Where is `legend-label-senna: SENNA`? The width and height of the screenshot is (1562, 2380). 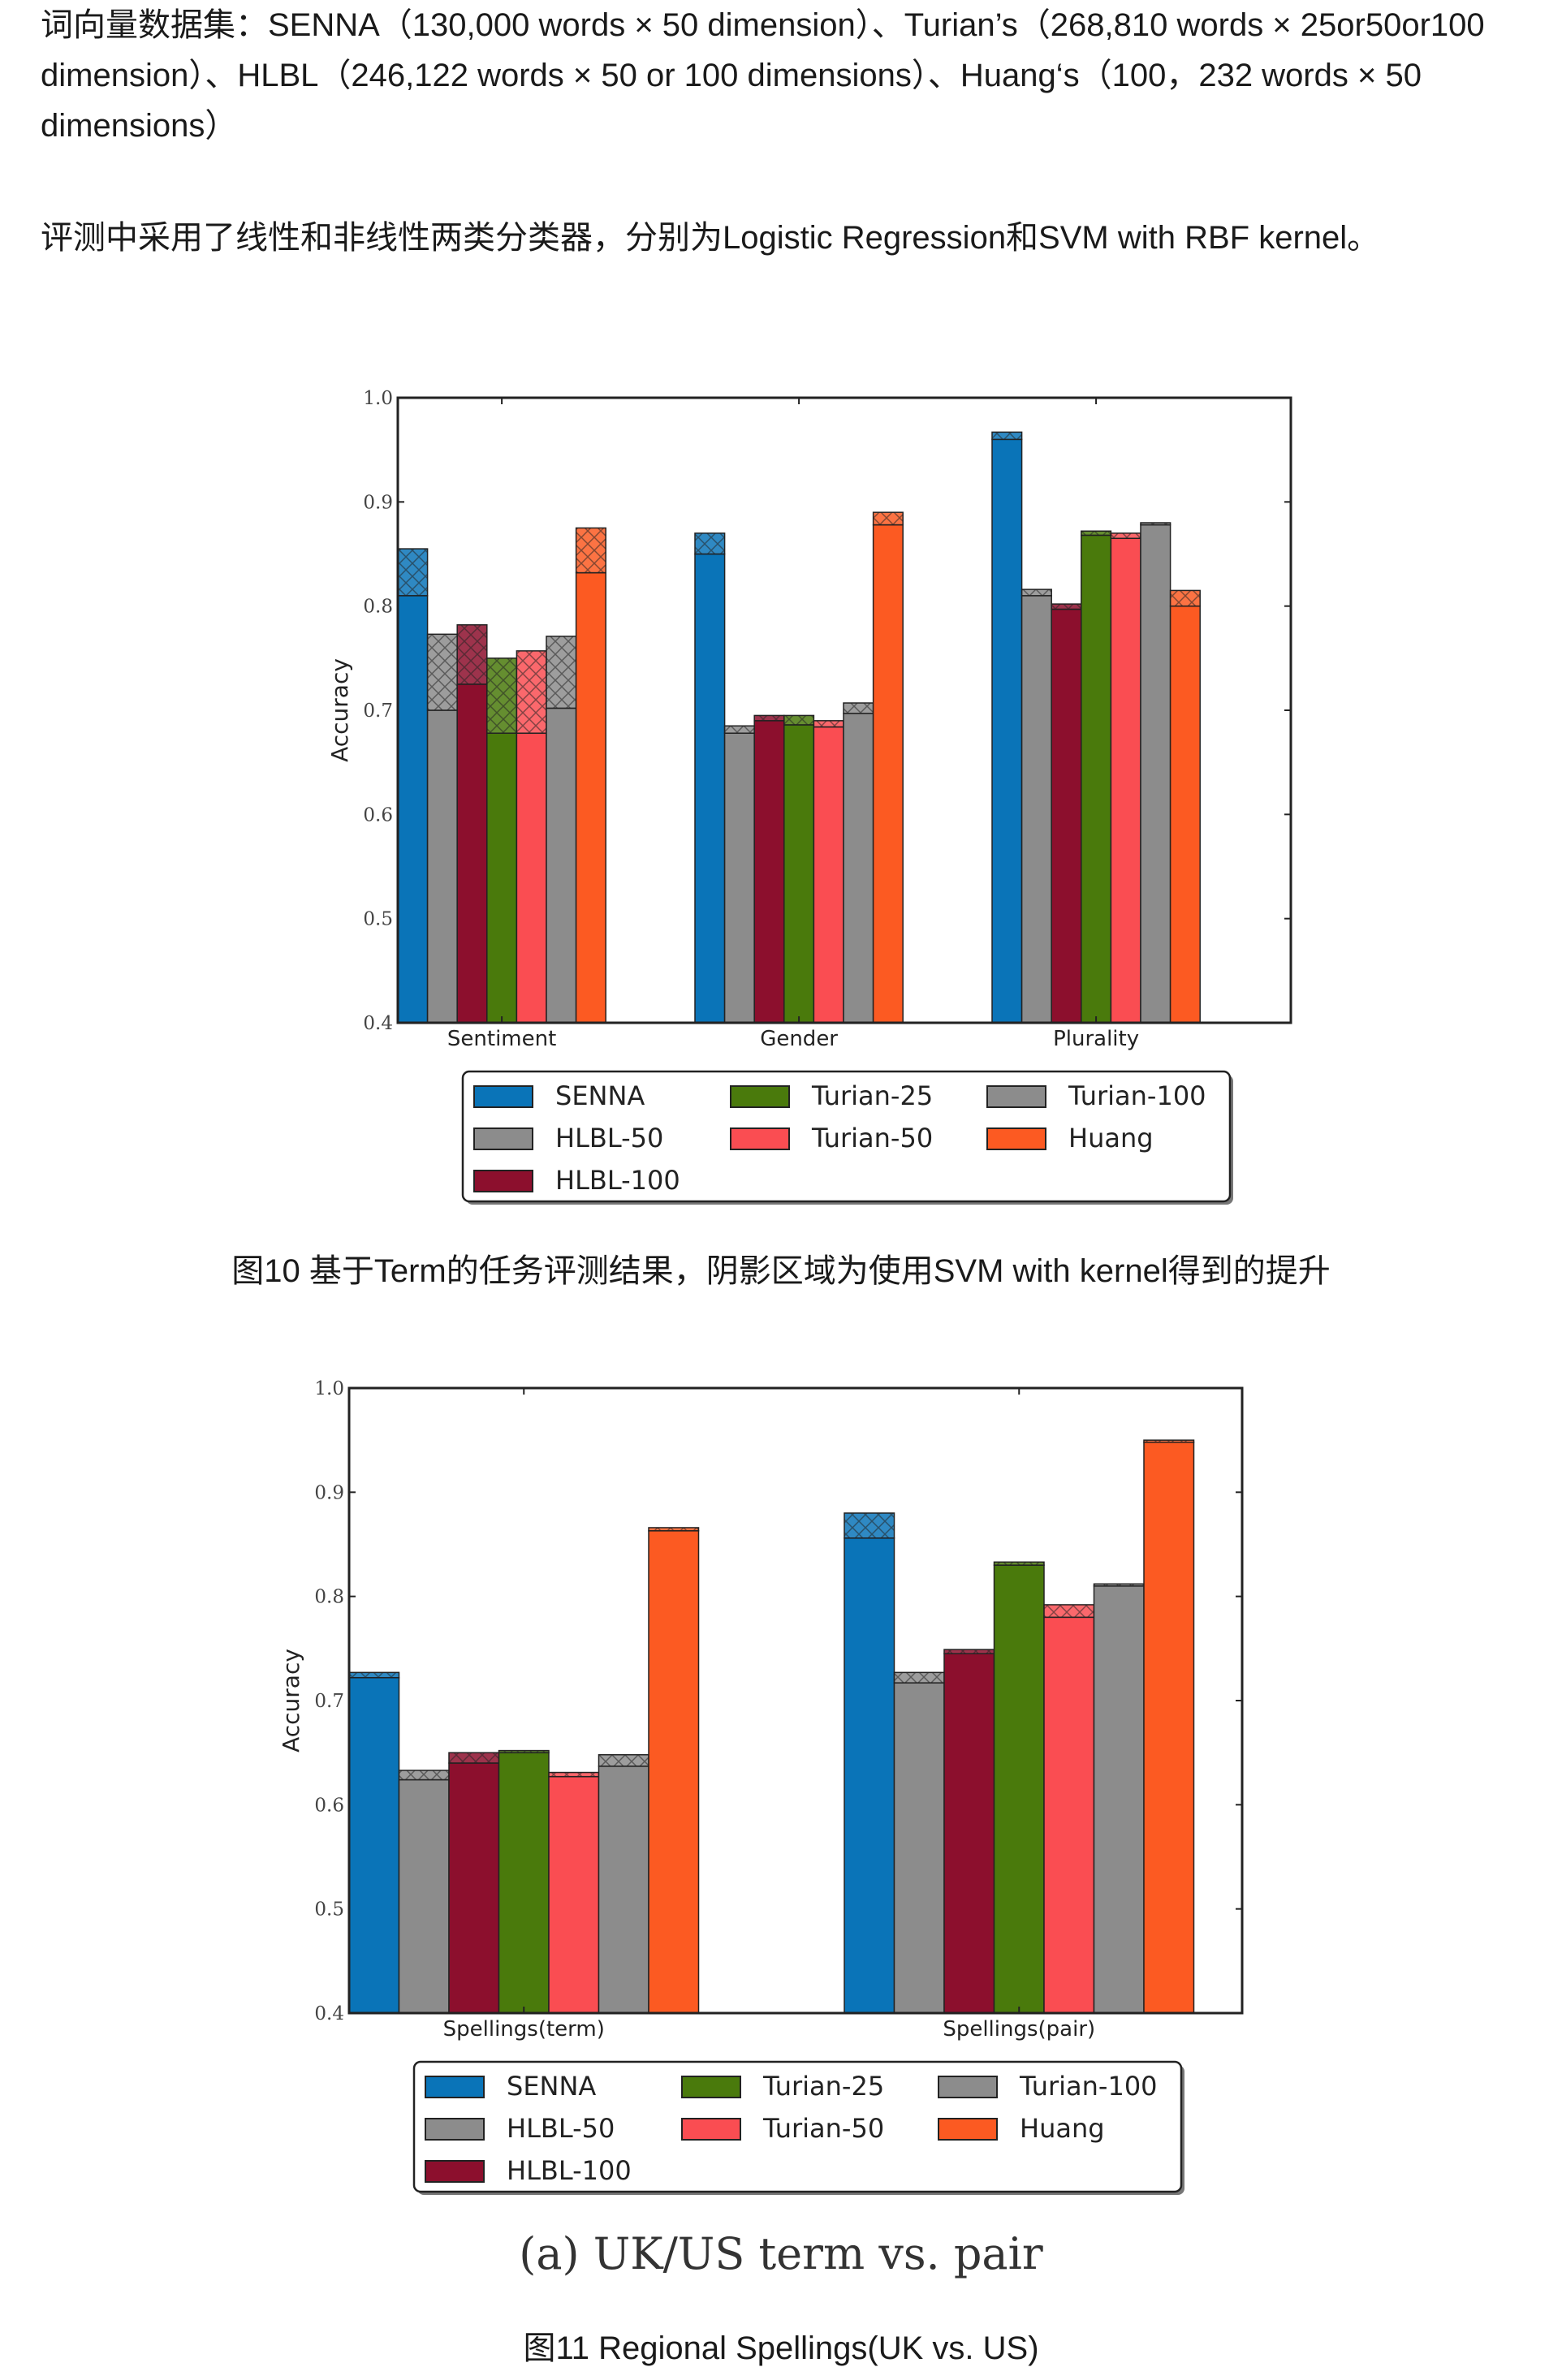
legend-label-senna: SENNA is located at coordinates (551, 2087).